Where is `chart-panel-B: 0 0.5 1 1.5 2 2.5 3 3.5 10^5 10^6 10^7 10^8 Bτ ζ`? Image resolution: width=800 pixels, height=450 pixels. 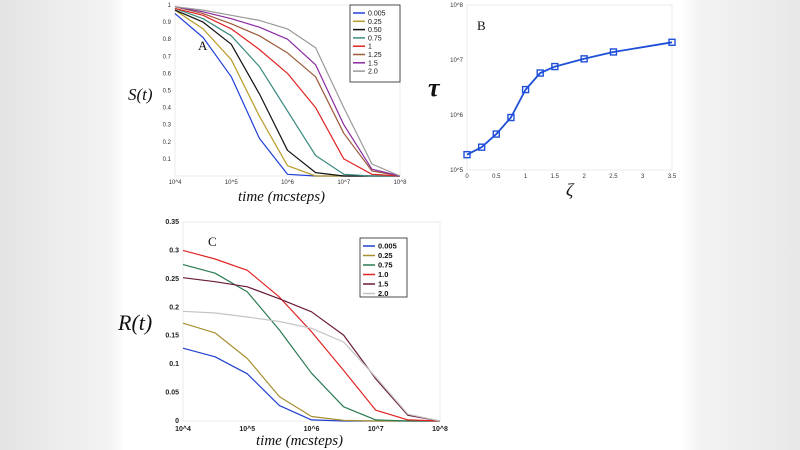 chart-panel-B: 0 0.5 1 1.5 2 2.5 3 3.5 10^5 10^6 10^7 10^8 Bτ ζ is located at coordinates (552, 101).